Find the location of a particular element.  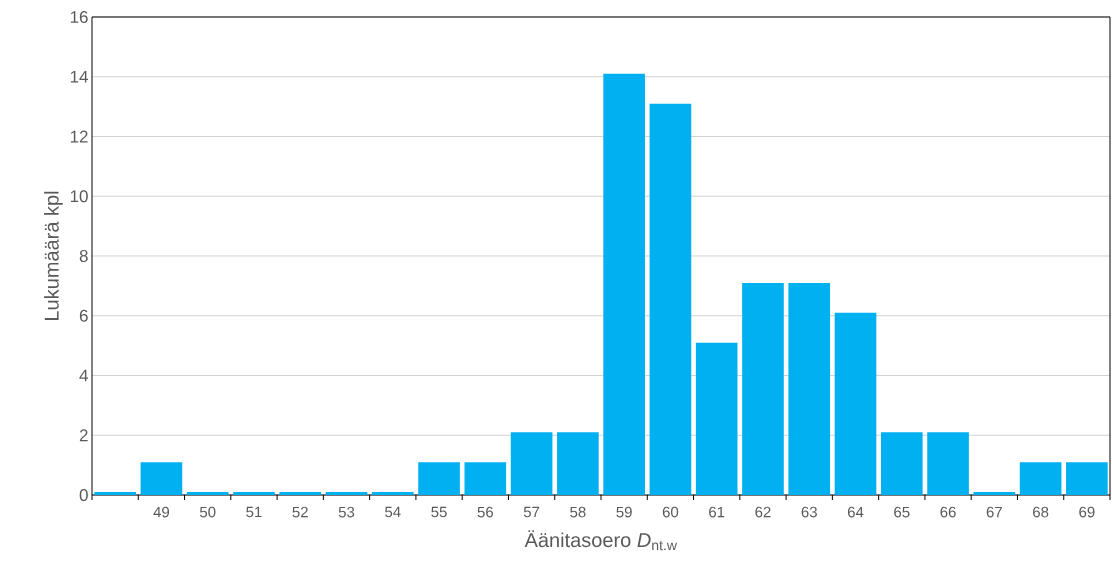

x-tick-label: 57 is located at coordinates (531, 512).